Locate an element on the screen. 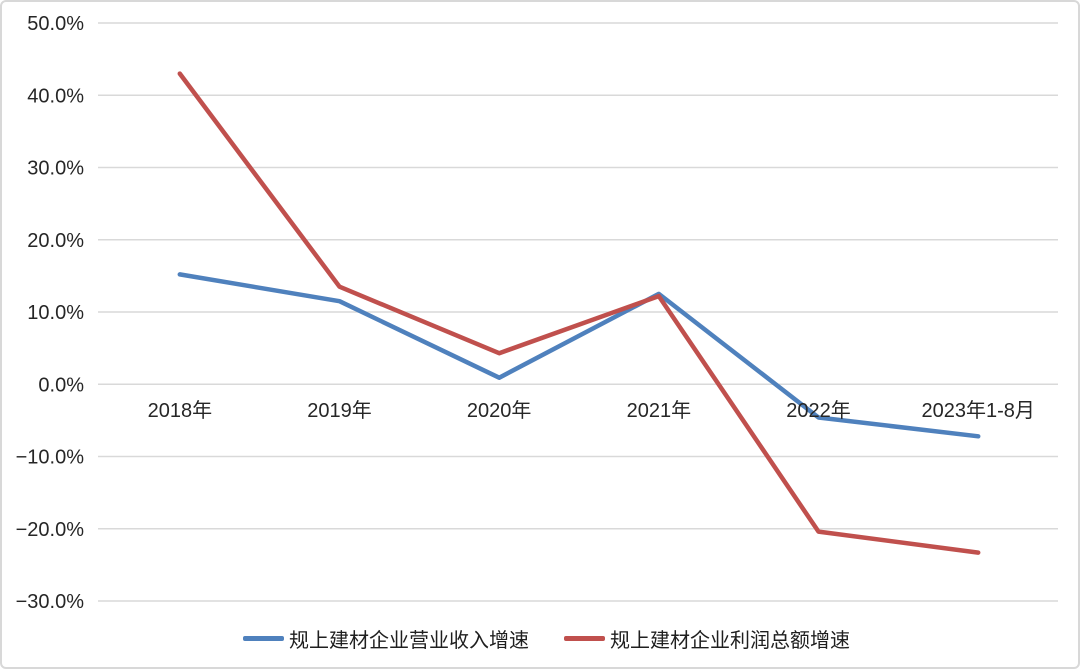 This screenshot has width=1080, height=669. legend-label-profit: 规上建材企业利润总额增速 is located at coordinates (730, 640).